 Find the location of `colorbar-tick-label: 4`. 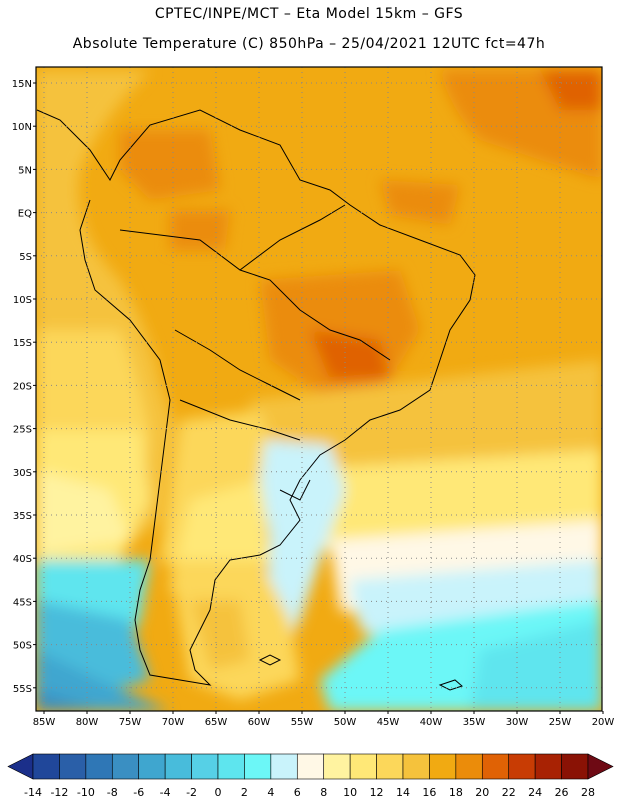

colorbar-tick-label: 4 is located at coordinates (270, 792).